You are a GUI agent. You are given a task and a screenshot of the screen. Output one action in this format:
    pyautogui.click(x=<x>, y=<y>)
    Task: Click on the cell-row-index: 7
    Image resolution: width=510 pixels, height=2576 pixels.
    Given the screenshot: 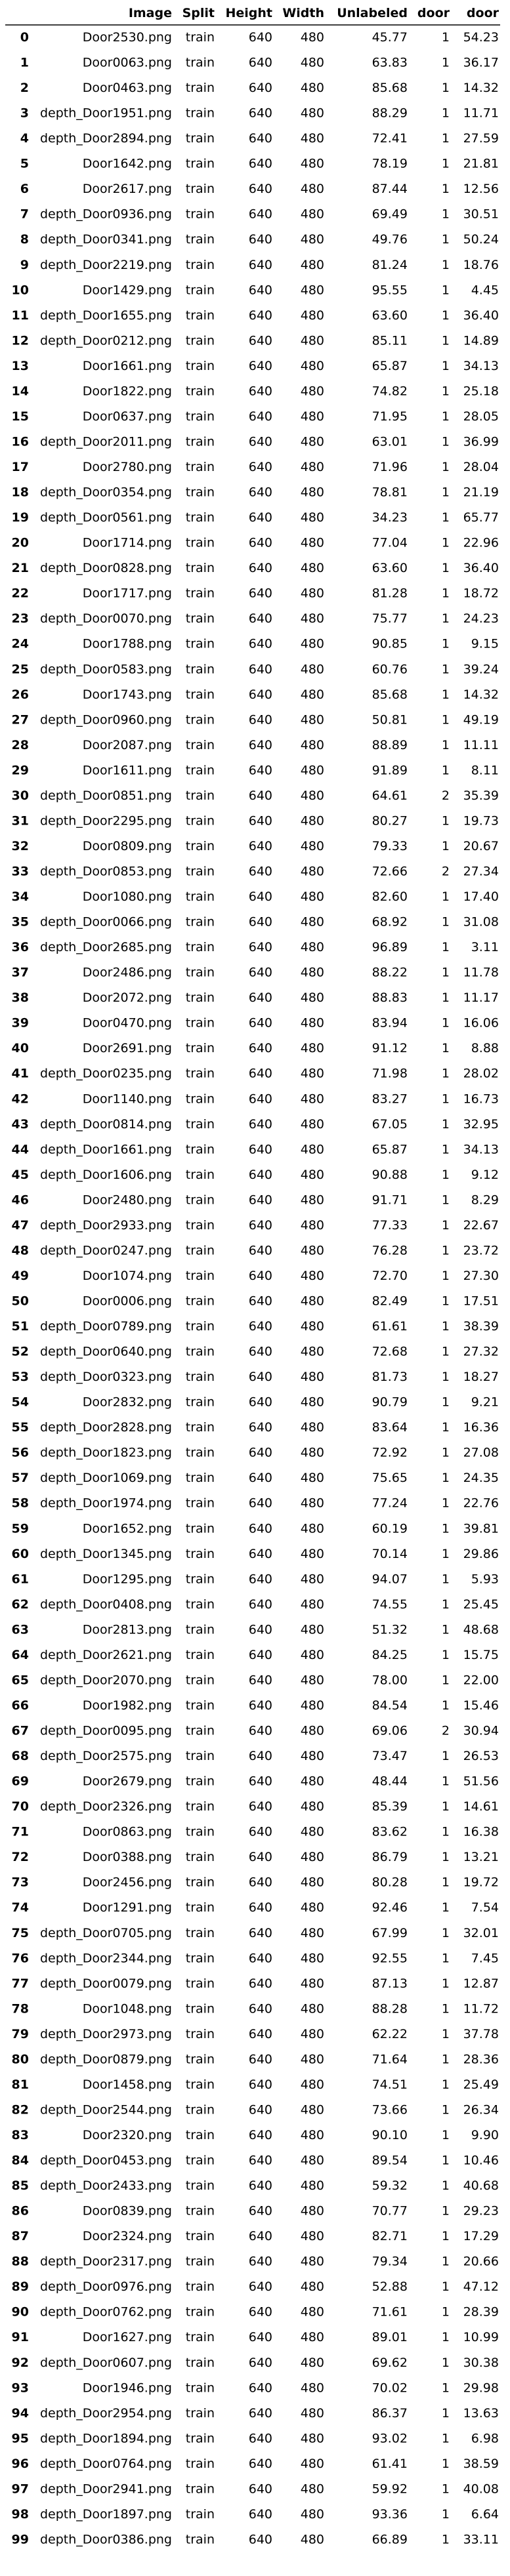 What is the action you would take?
    pyautogui.click(x=24, y=214)
    